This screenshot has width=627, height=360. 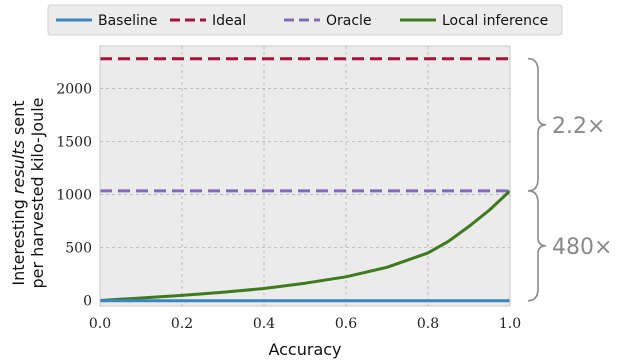 I want to click on annotation-label: 480×, so click(x=582, y=247).